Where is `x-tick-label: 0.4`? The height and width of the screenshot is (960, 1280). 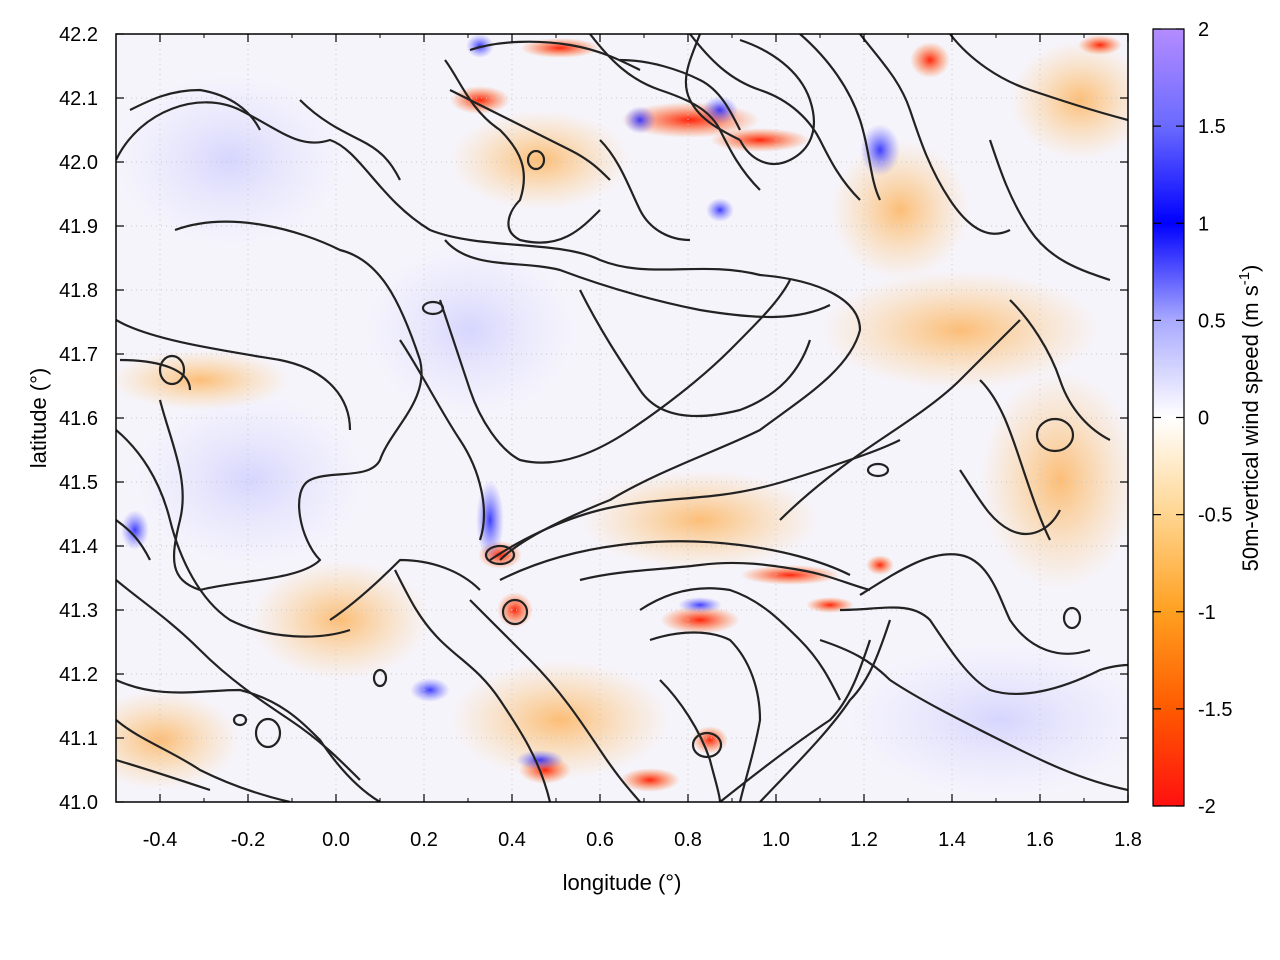
x-tick-label: 0.4 is located at coordinates (512, 840).